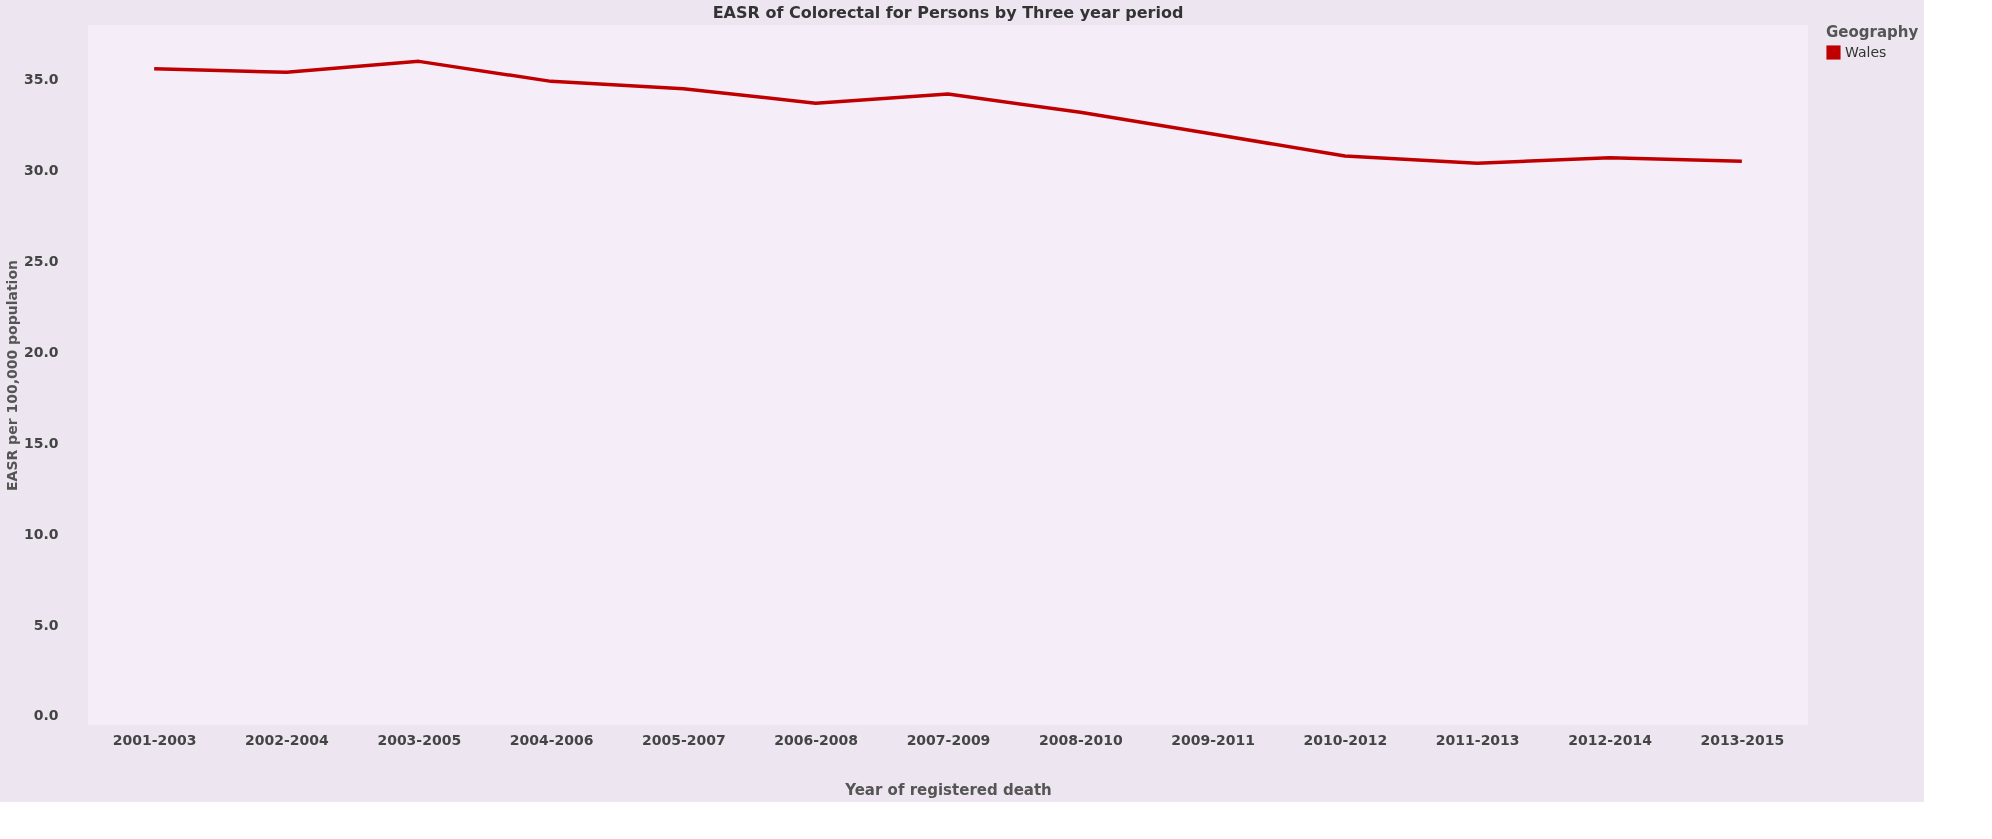 The width and height of the screenshot is (1992, 839). Describe the element at coordinates (46, 715) in the screenshot. I see `y-tick-label: 0.0` at that location.